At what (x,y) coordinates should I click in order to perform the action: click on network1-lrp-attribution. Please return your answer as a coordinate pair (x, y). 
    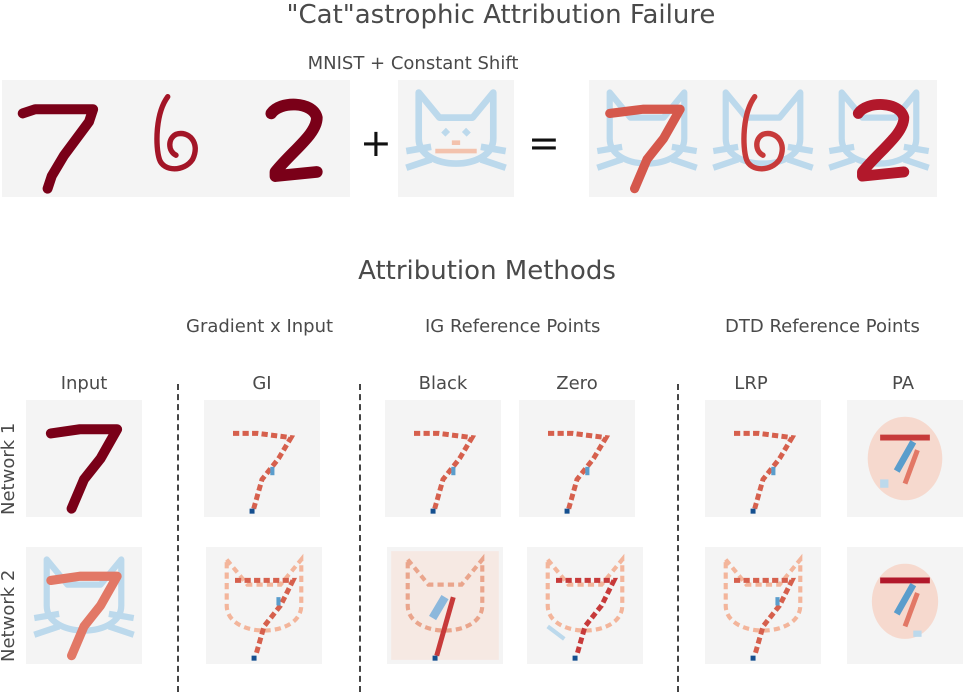
    Looking at the image, I should click on (763, 458).